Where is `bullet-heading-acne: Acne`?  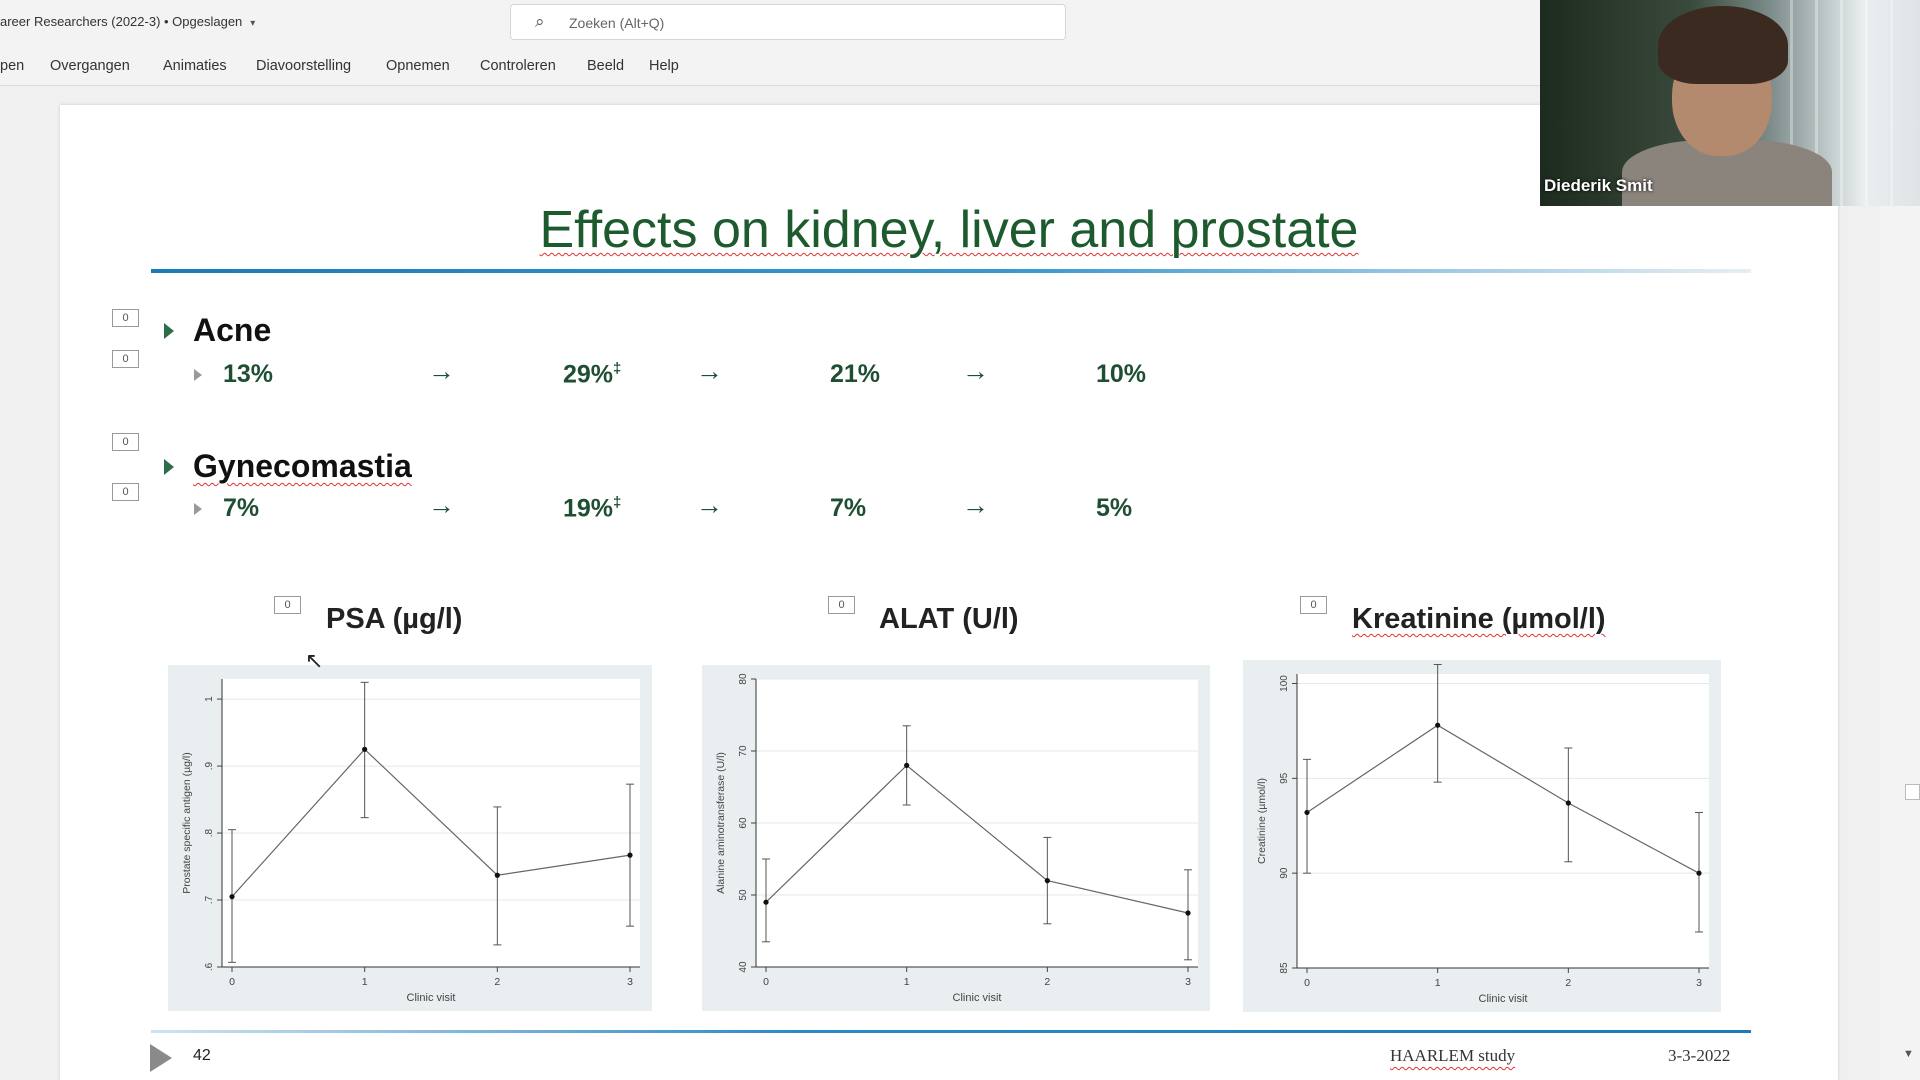
bullet-heading-acne: Acne is located at coordinates (232, 330).